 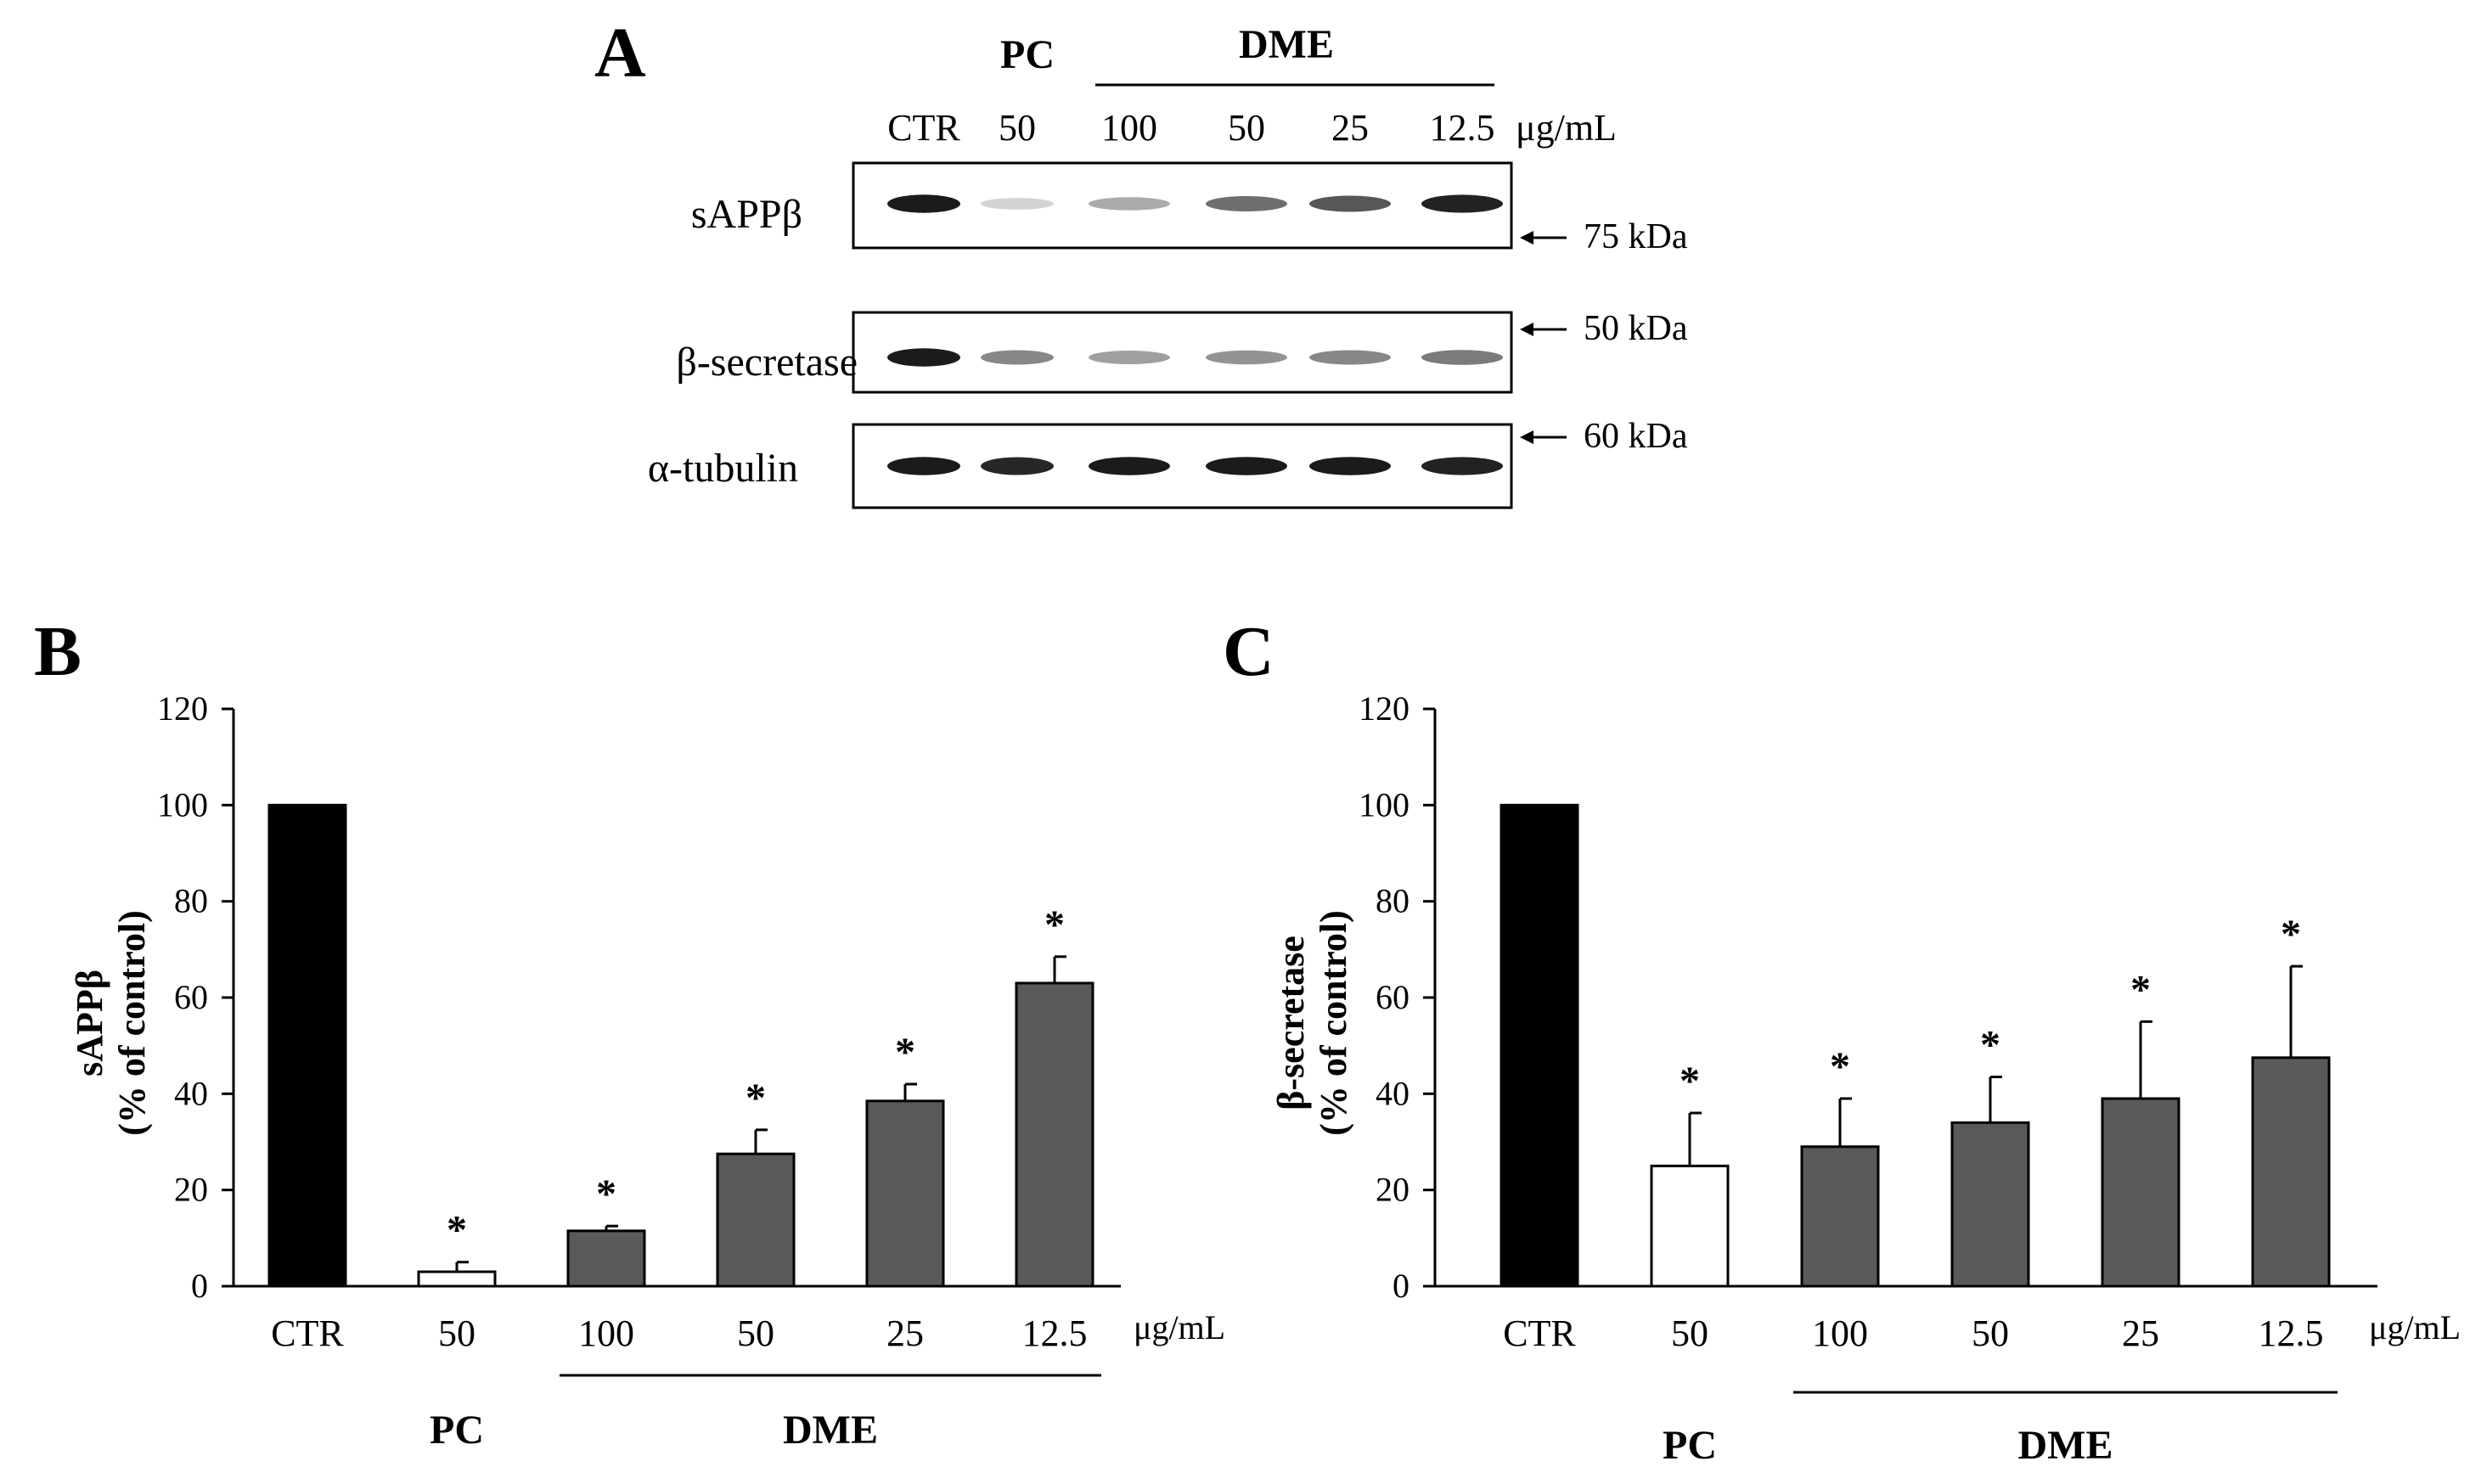 What do you see at coordinates (1190, 128) in the screenshot?
I see `blot-lane-labels: CTR 50 100 50 25 12.5` at bounding box center [1190, 128].